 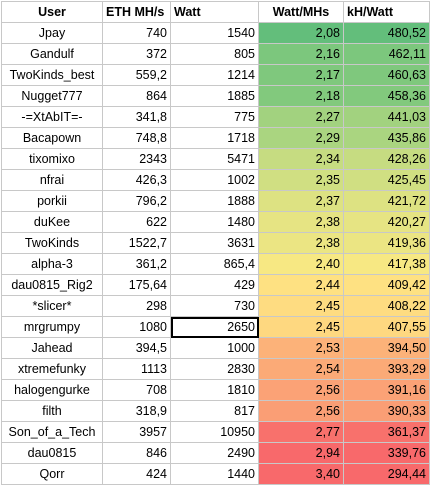 What do you see at coordinates (386, 180) in the screenshot?
I see `cell-kh-per-watt: 425,45` at bounding box center [386, 180].